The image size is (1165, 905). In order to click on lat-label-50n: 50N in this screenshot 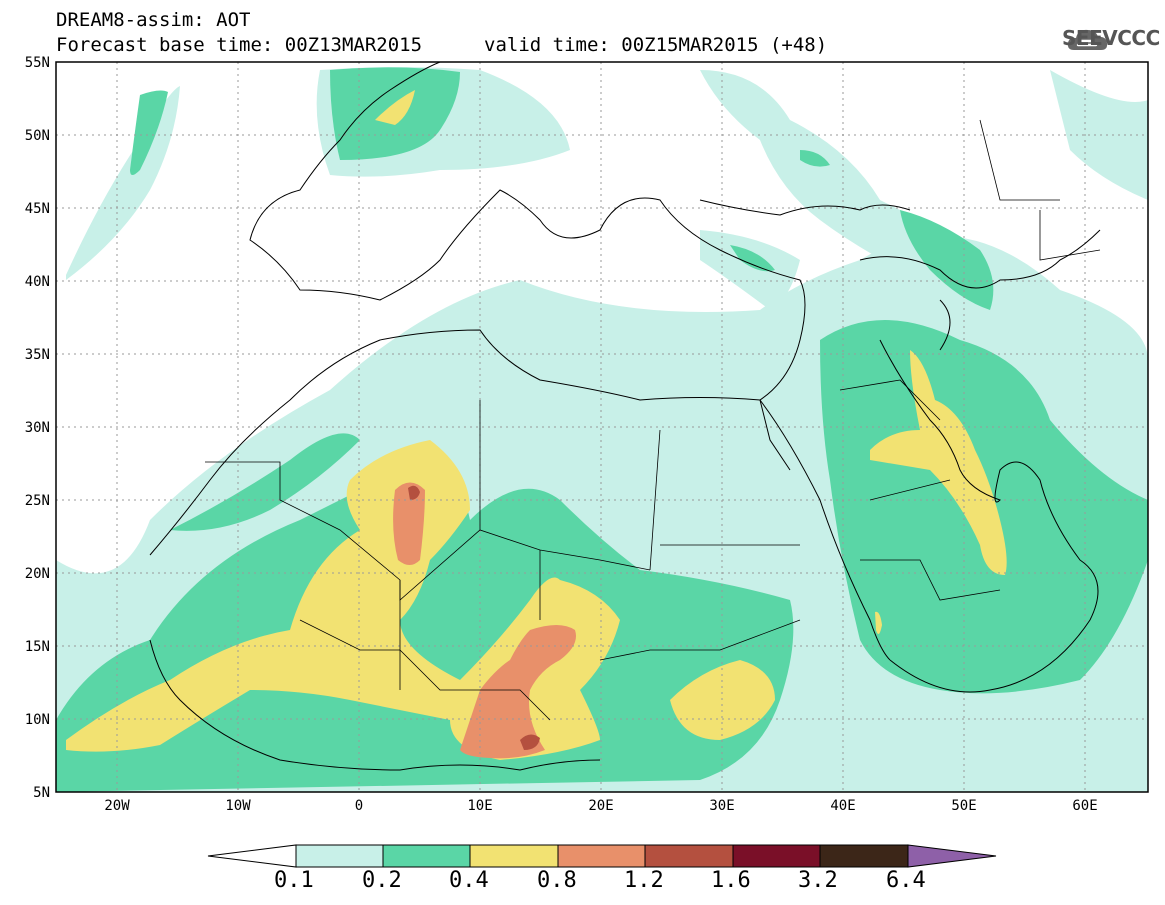, I will do `click(37, 136)`.